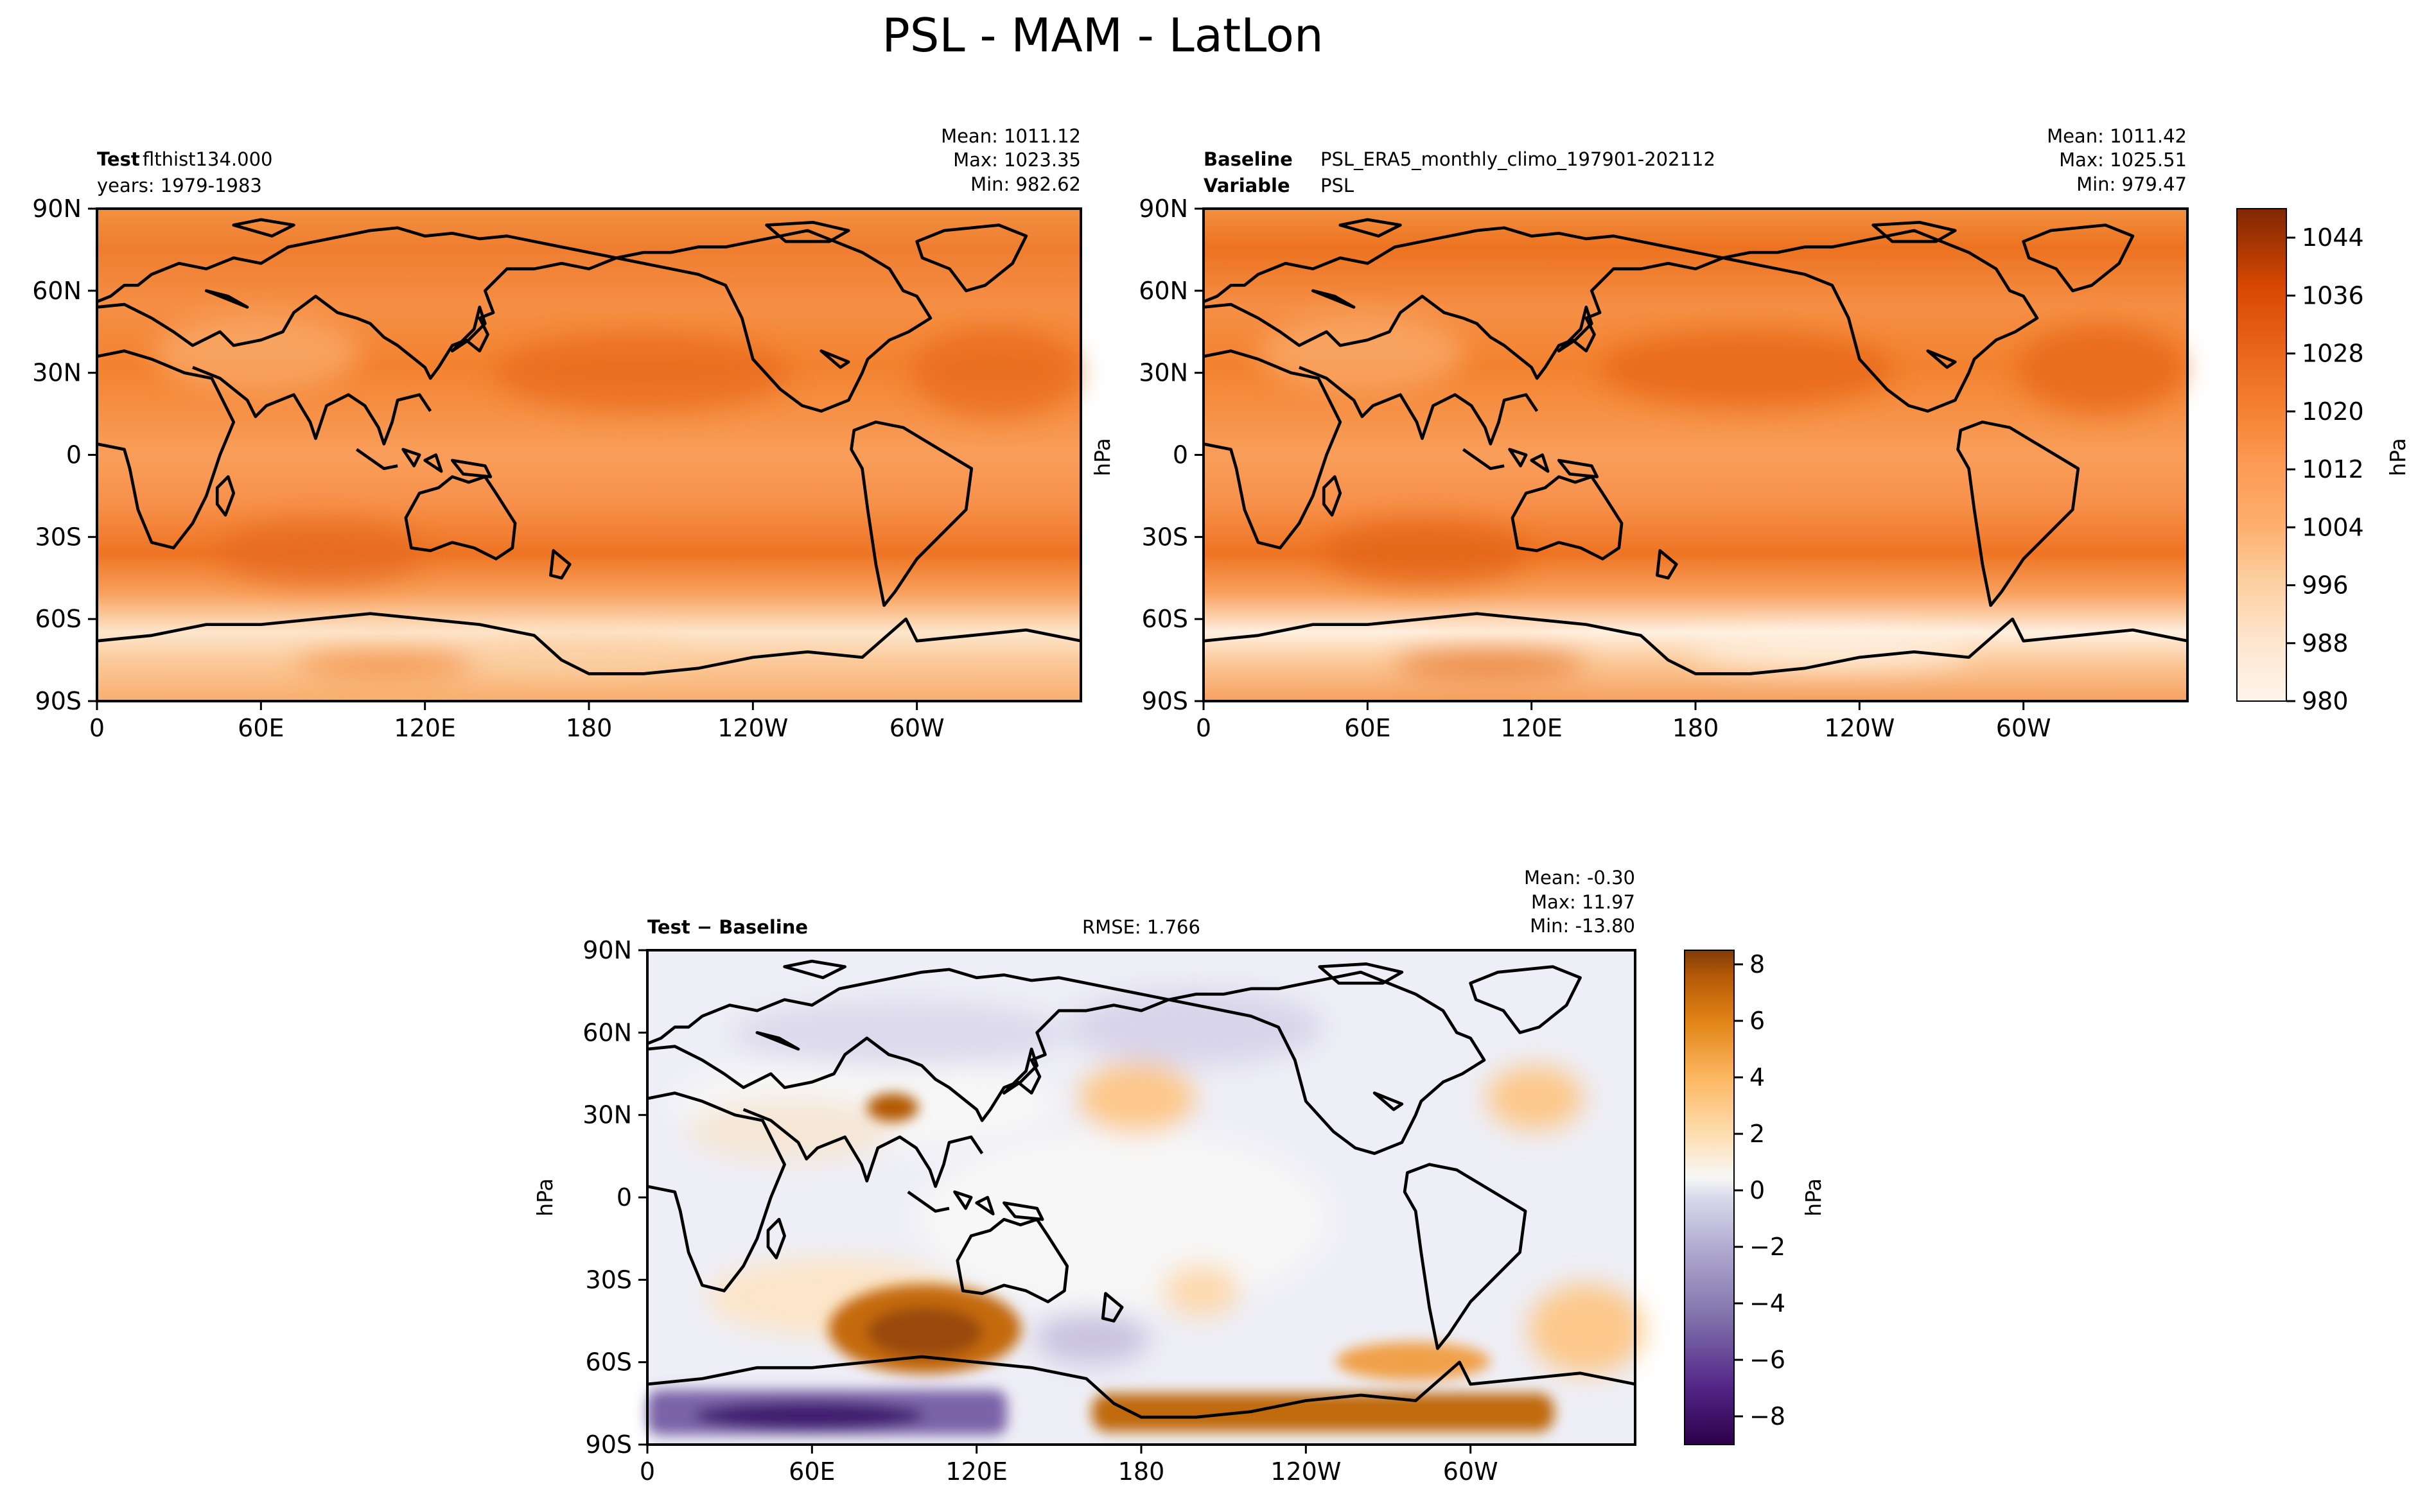 Image resolution: width=2427 pixels, height=1512 pixels. I want to click on colorbar-tick-label: 1020, so click(2333, 411).